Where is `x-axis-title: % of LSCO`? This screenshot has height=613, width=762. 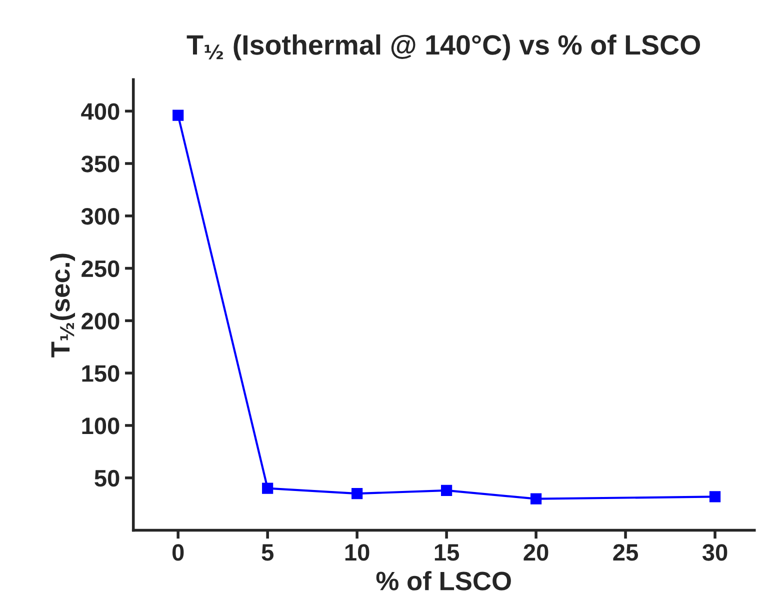
x-axis-title: % of LSCO is located at coordinates (443, 580).